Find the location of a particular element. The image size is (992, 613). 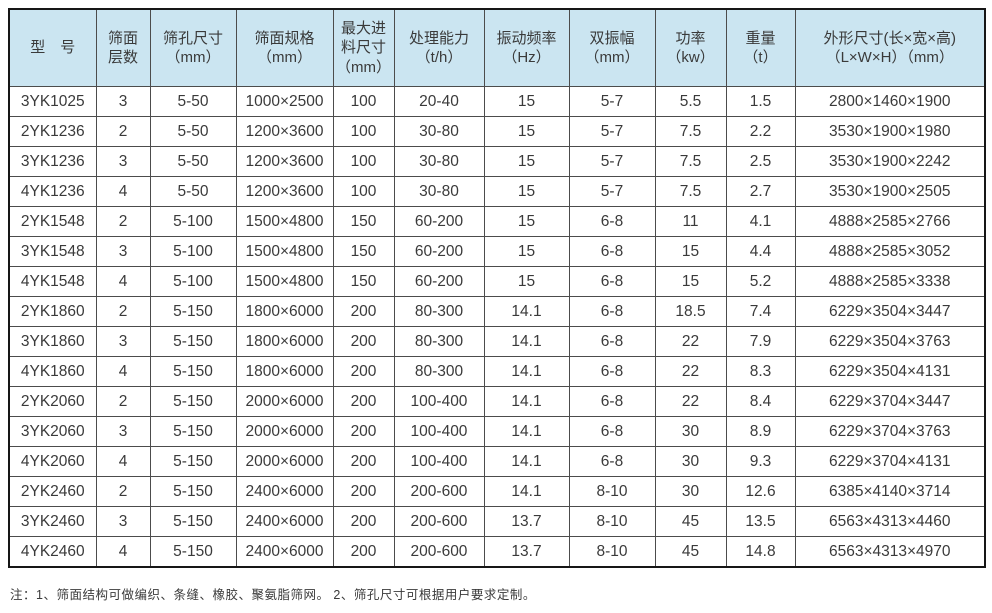

cell-weight: 2.5 is located at coordinates (760, 161).